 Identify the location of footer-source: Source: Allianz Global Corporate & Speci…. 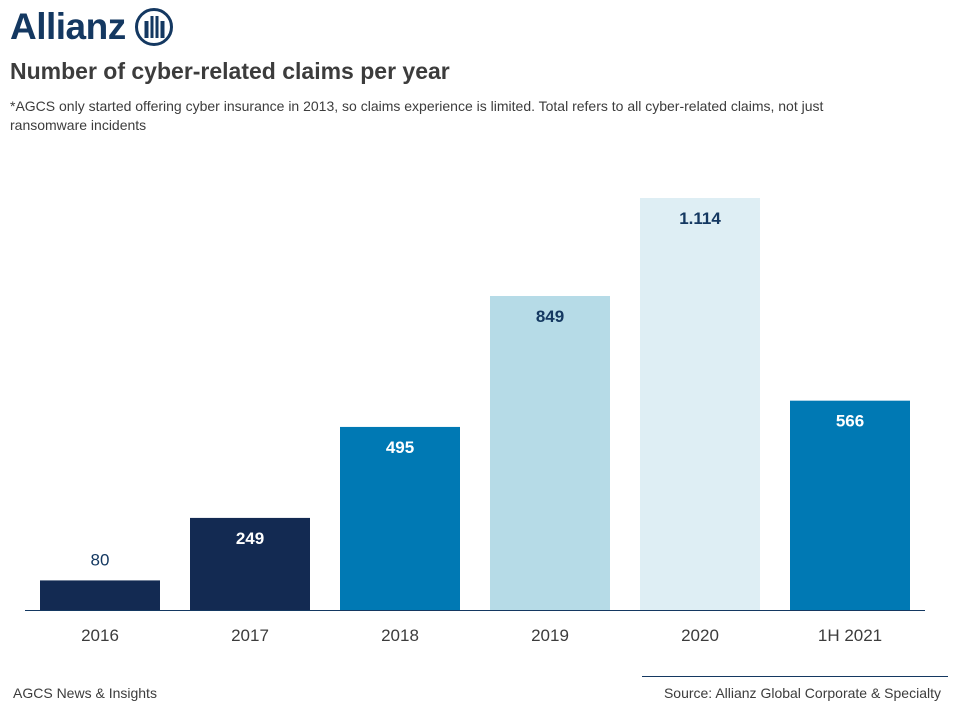
(802, 693).